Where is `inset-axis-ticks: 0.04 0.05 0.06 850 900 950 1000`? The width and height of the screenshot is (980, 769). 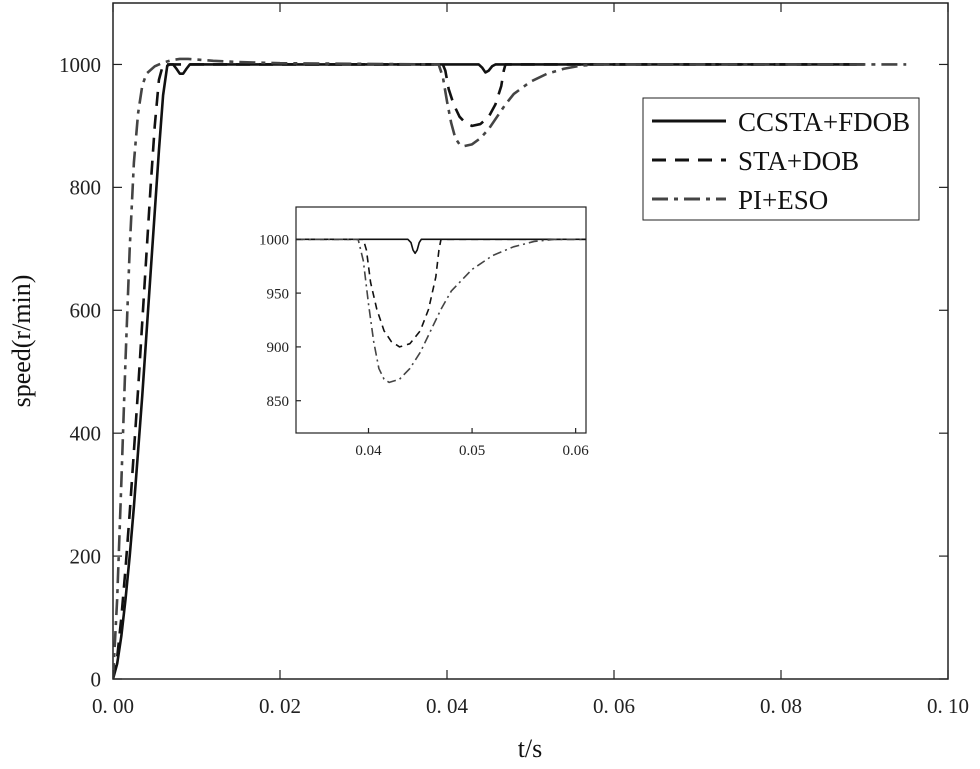 inset-axis-ticks: 0.04 0.05 0.06 850 900 950 1000 is located at coordinates (424, 346).